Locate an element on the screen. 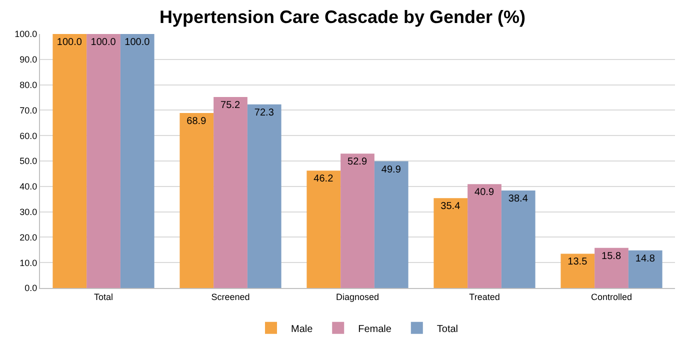 This screenshot has width=685, height=352. x-tick-label: Treated is located at coordinates (484, 297).